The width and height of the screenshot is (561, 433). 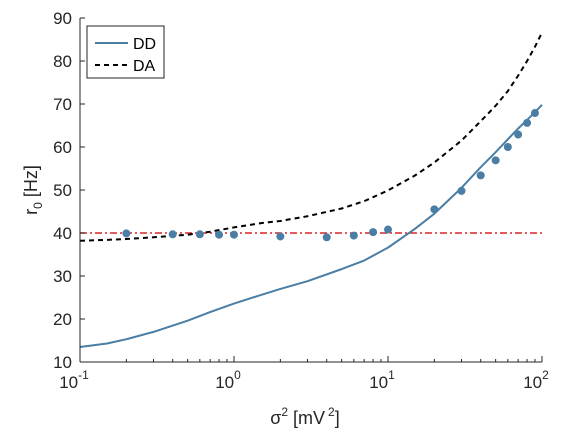 I want to click on y-tick-label: 60, so click(x=62, y=147).